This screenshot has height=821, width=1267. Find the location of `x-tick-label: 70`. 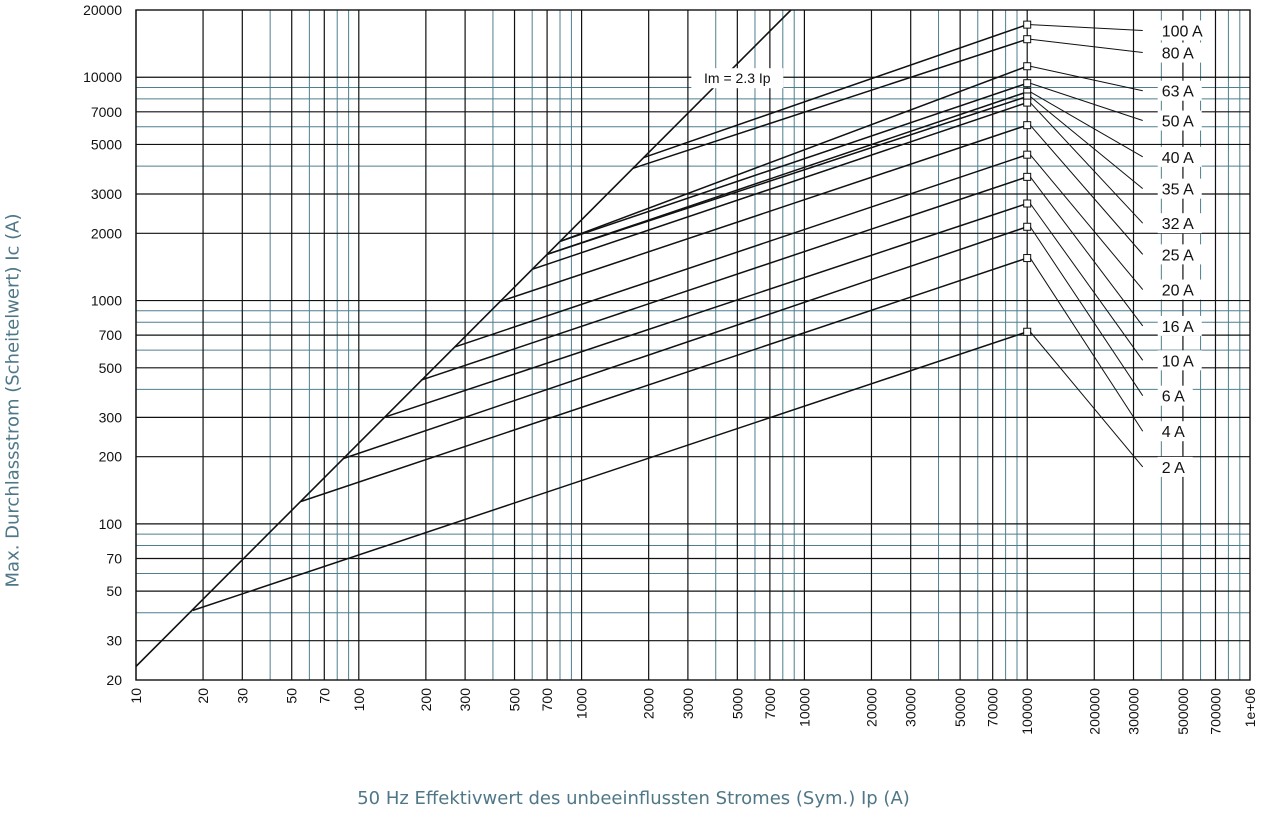

x-tick-label: 70 is located at coordinates (324, 696).